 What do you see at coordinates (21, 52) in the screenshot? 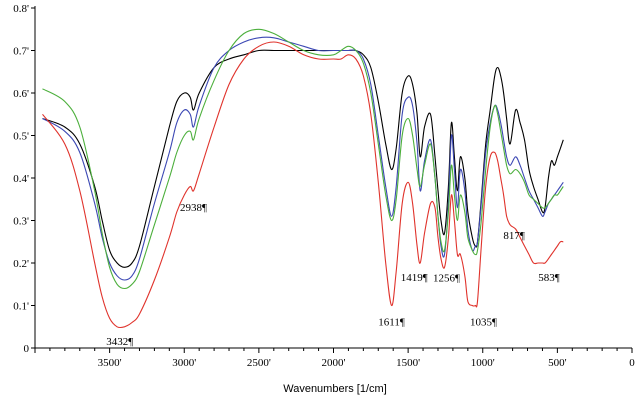
I see `y-tick-label: 0.7'` at bounding box center [21, 52].